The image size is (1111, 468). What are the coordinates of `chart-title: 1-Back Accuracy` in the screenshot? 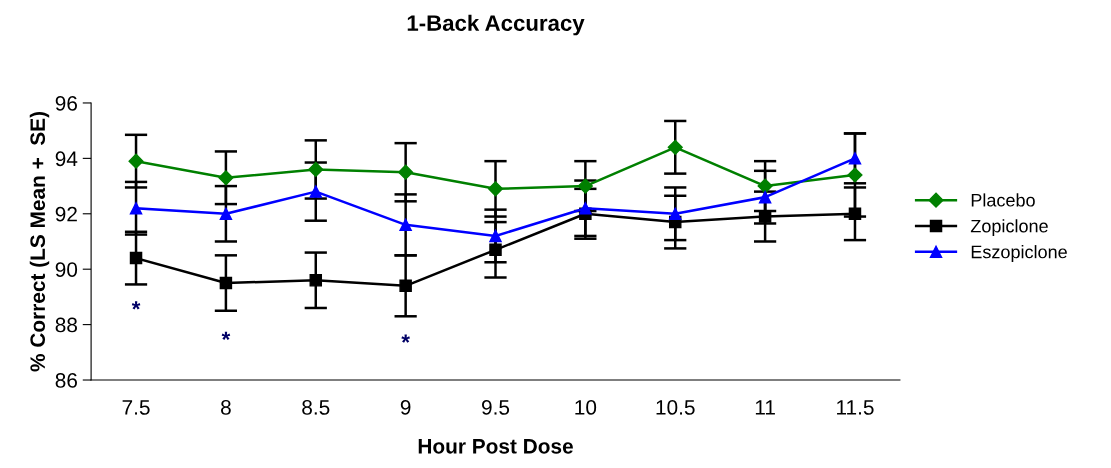 It's located at (496, 25).